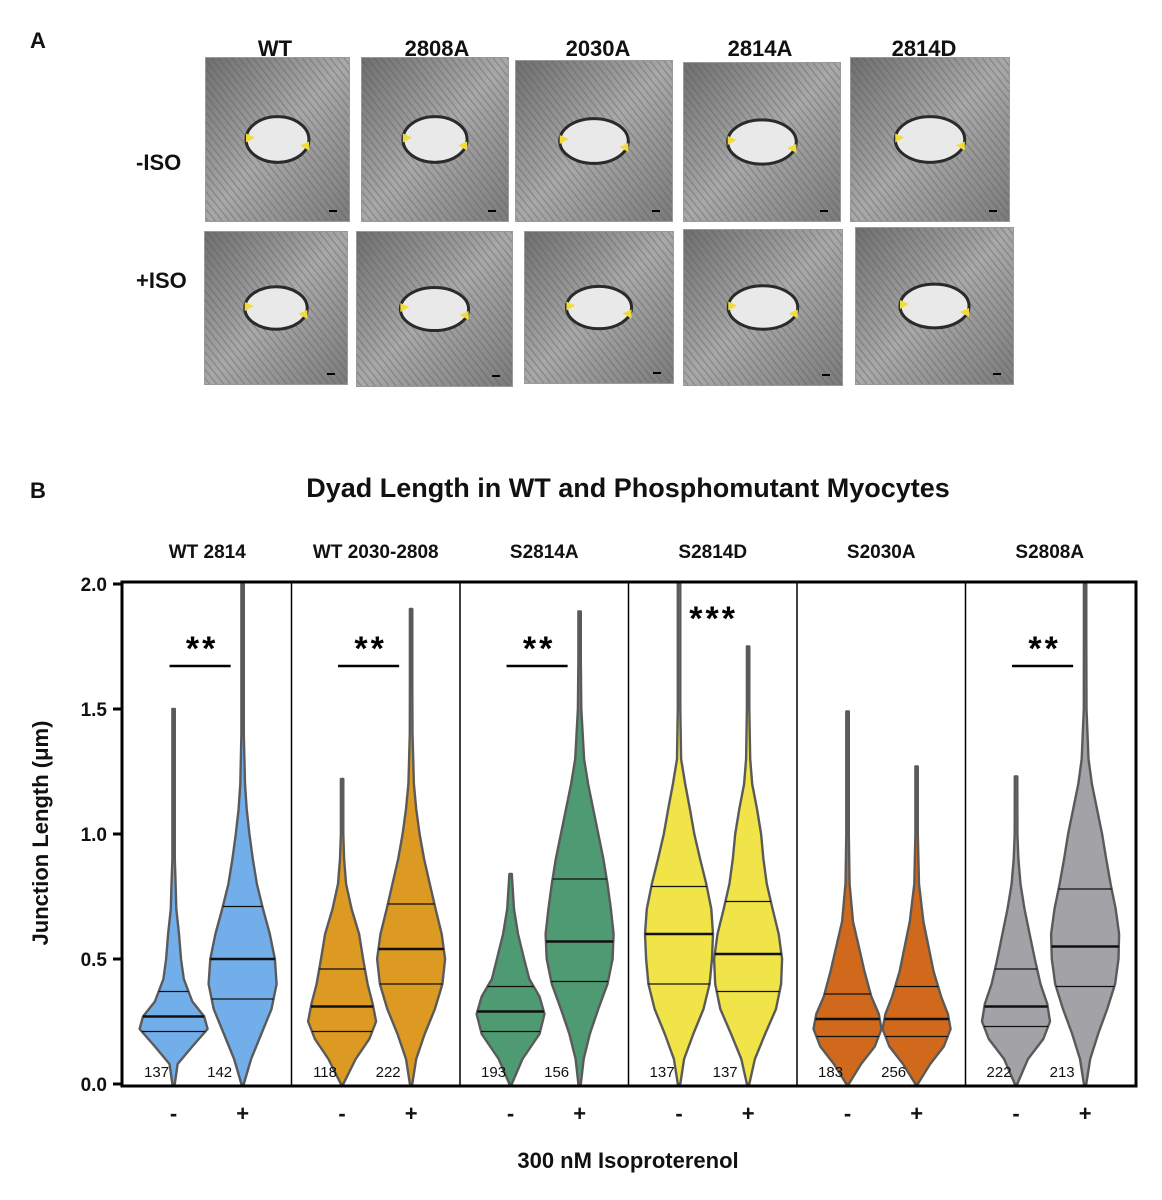 Image resolution: width=1162 pixels, height=1200 pixels. Describe the element at coordinates (627, 1160) in the screenshot. I see `x-axis-label: 300 nM Isoproterenol` at that location.